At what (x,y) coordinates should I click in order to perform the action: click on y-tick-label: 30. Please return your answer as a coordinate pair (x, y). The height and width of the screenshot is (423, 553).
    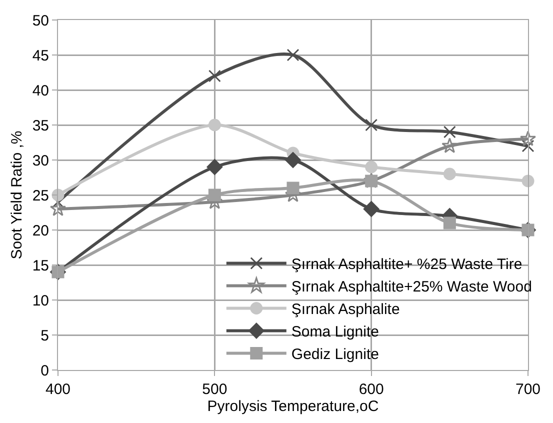
    Looking at the image, I should click on (40, 161).